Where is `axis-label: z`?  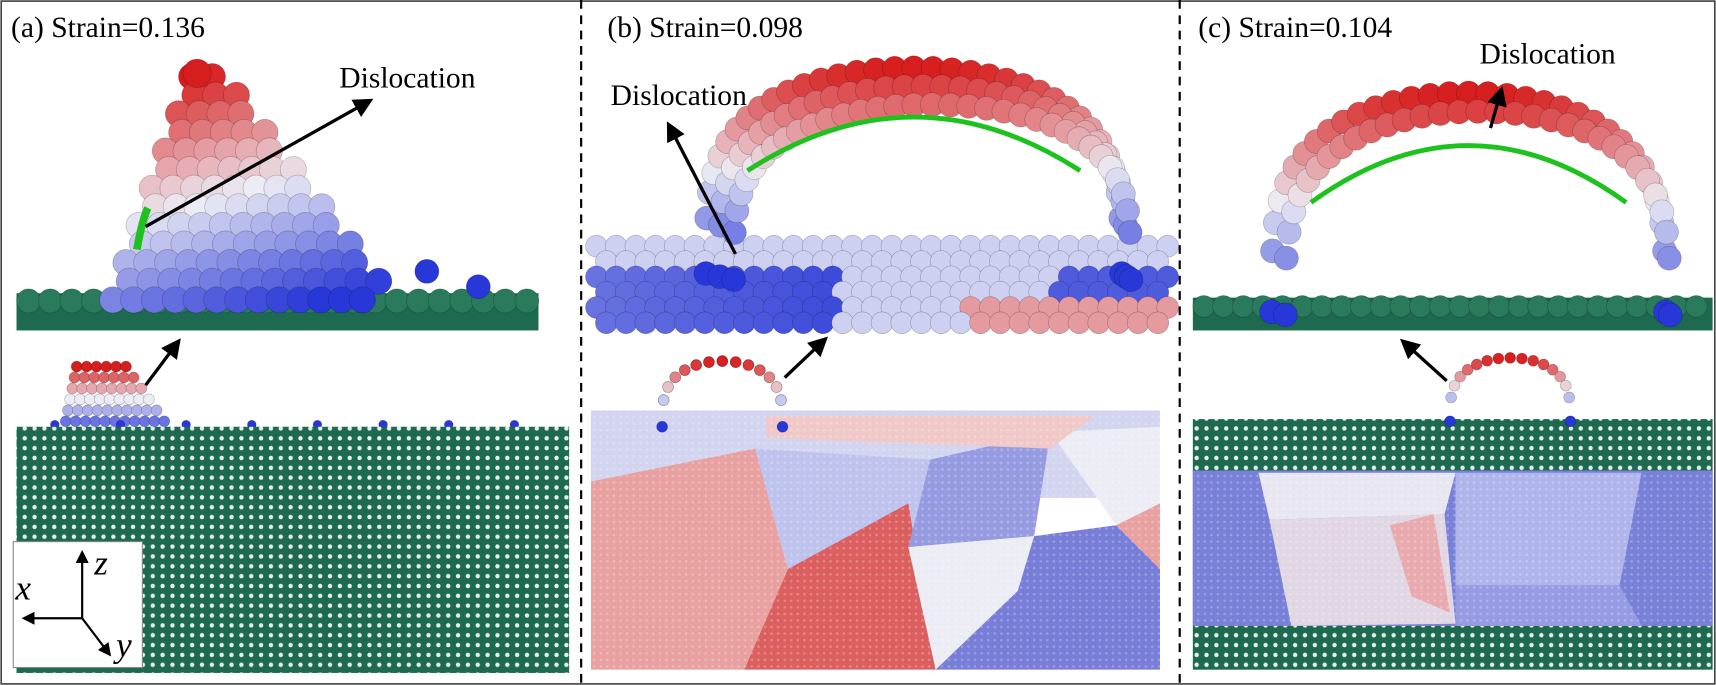 axis-label: z is located at coordinates (100, 562).